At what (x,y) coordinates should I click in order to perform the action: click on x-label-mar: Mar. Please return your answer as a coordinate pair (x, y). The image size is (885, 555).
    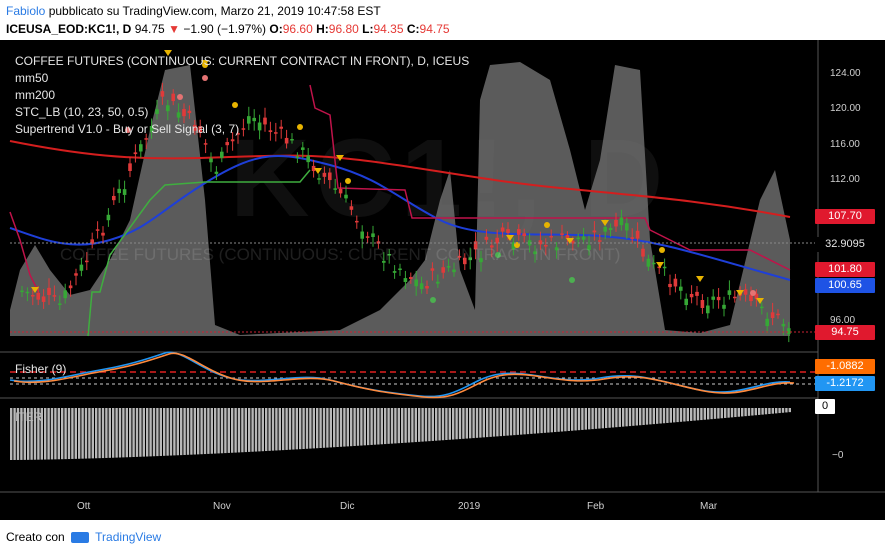
    Looking at the image, I should click on (709, 506).